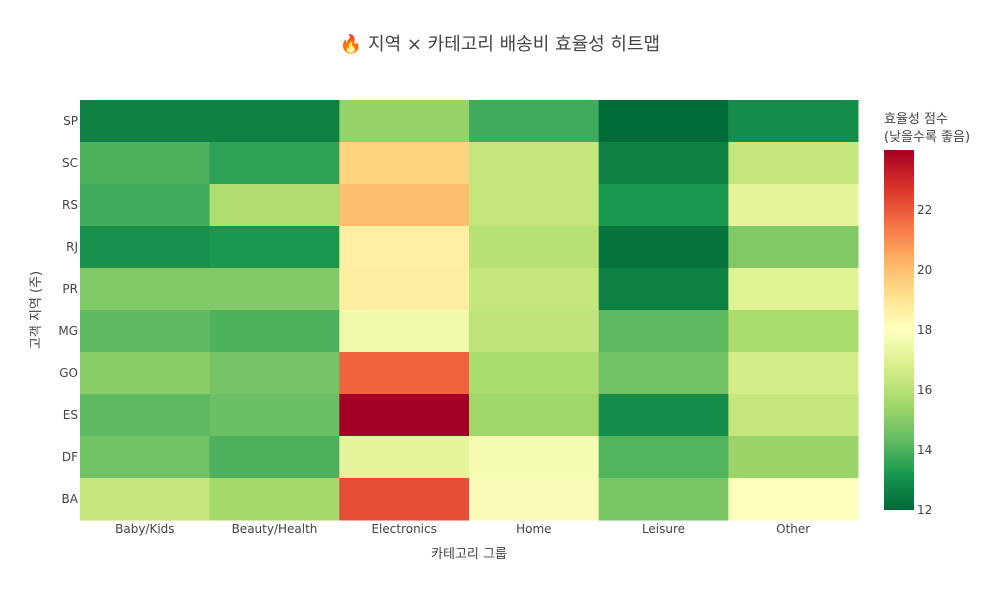 The image size is (1000, 600). Describe the element at coordinates (70, 457) in the screenshot. I see `y-tick-label: DF` at that location.